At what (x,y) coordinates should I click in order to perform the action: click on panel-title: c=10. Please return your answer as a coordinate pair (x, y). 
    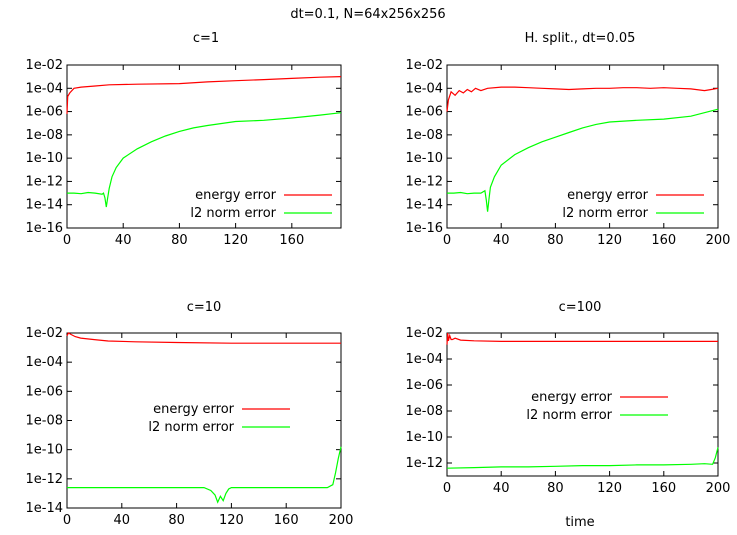
    Looking at the image, I should click on (204, 307).